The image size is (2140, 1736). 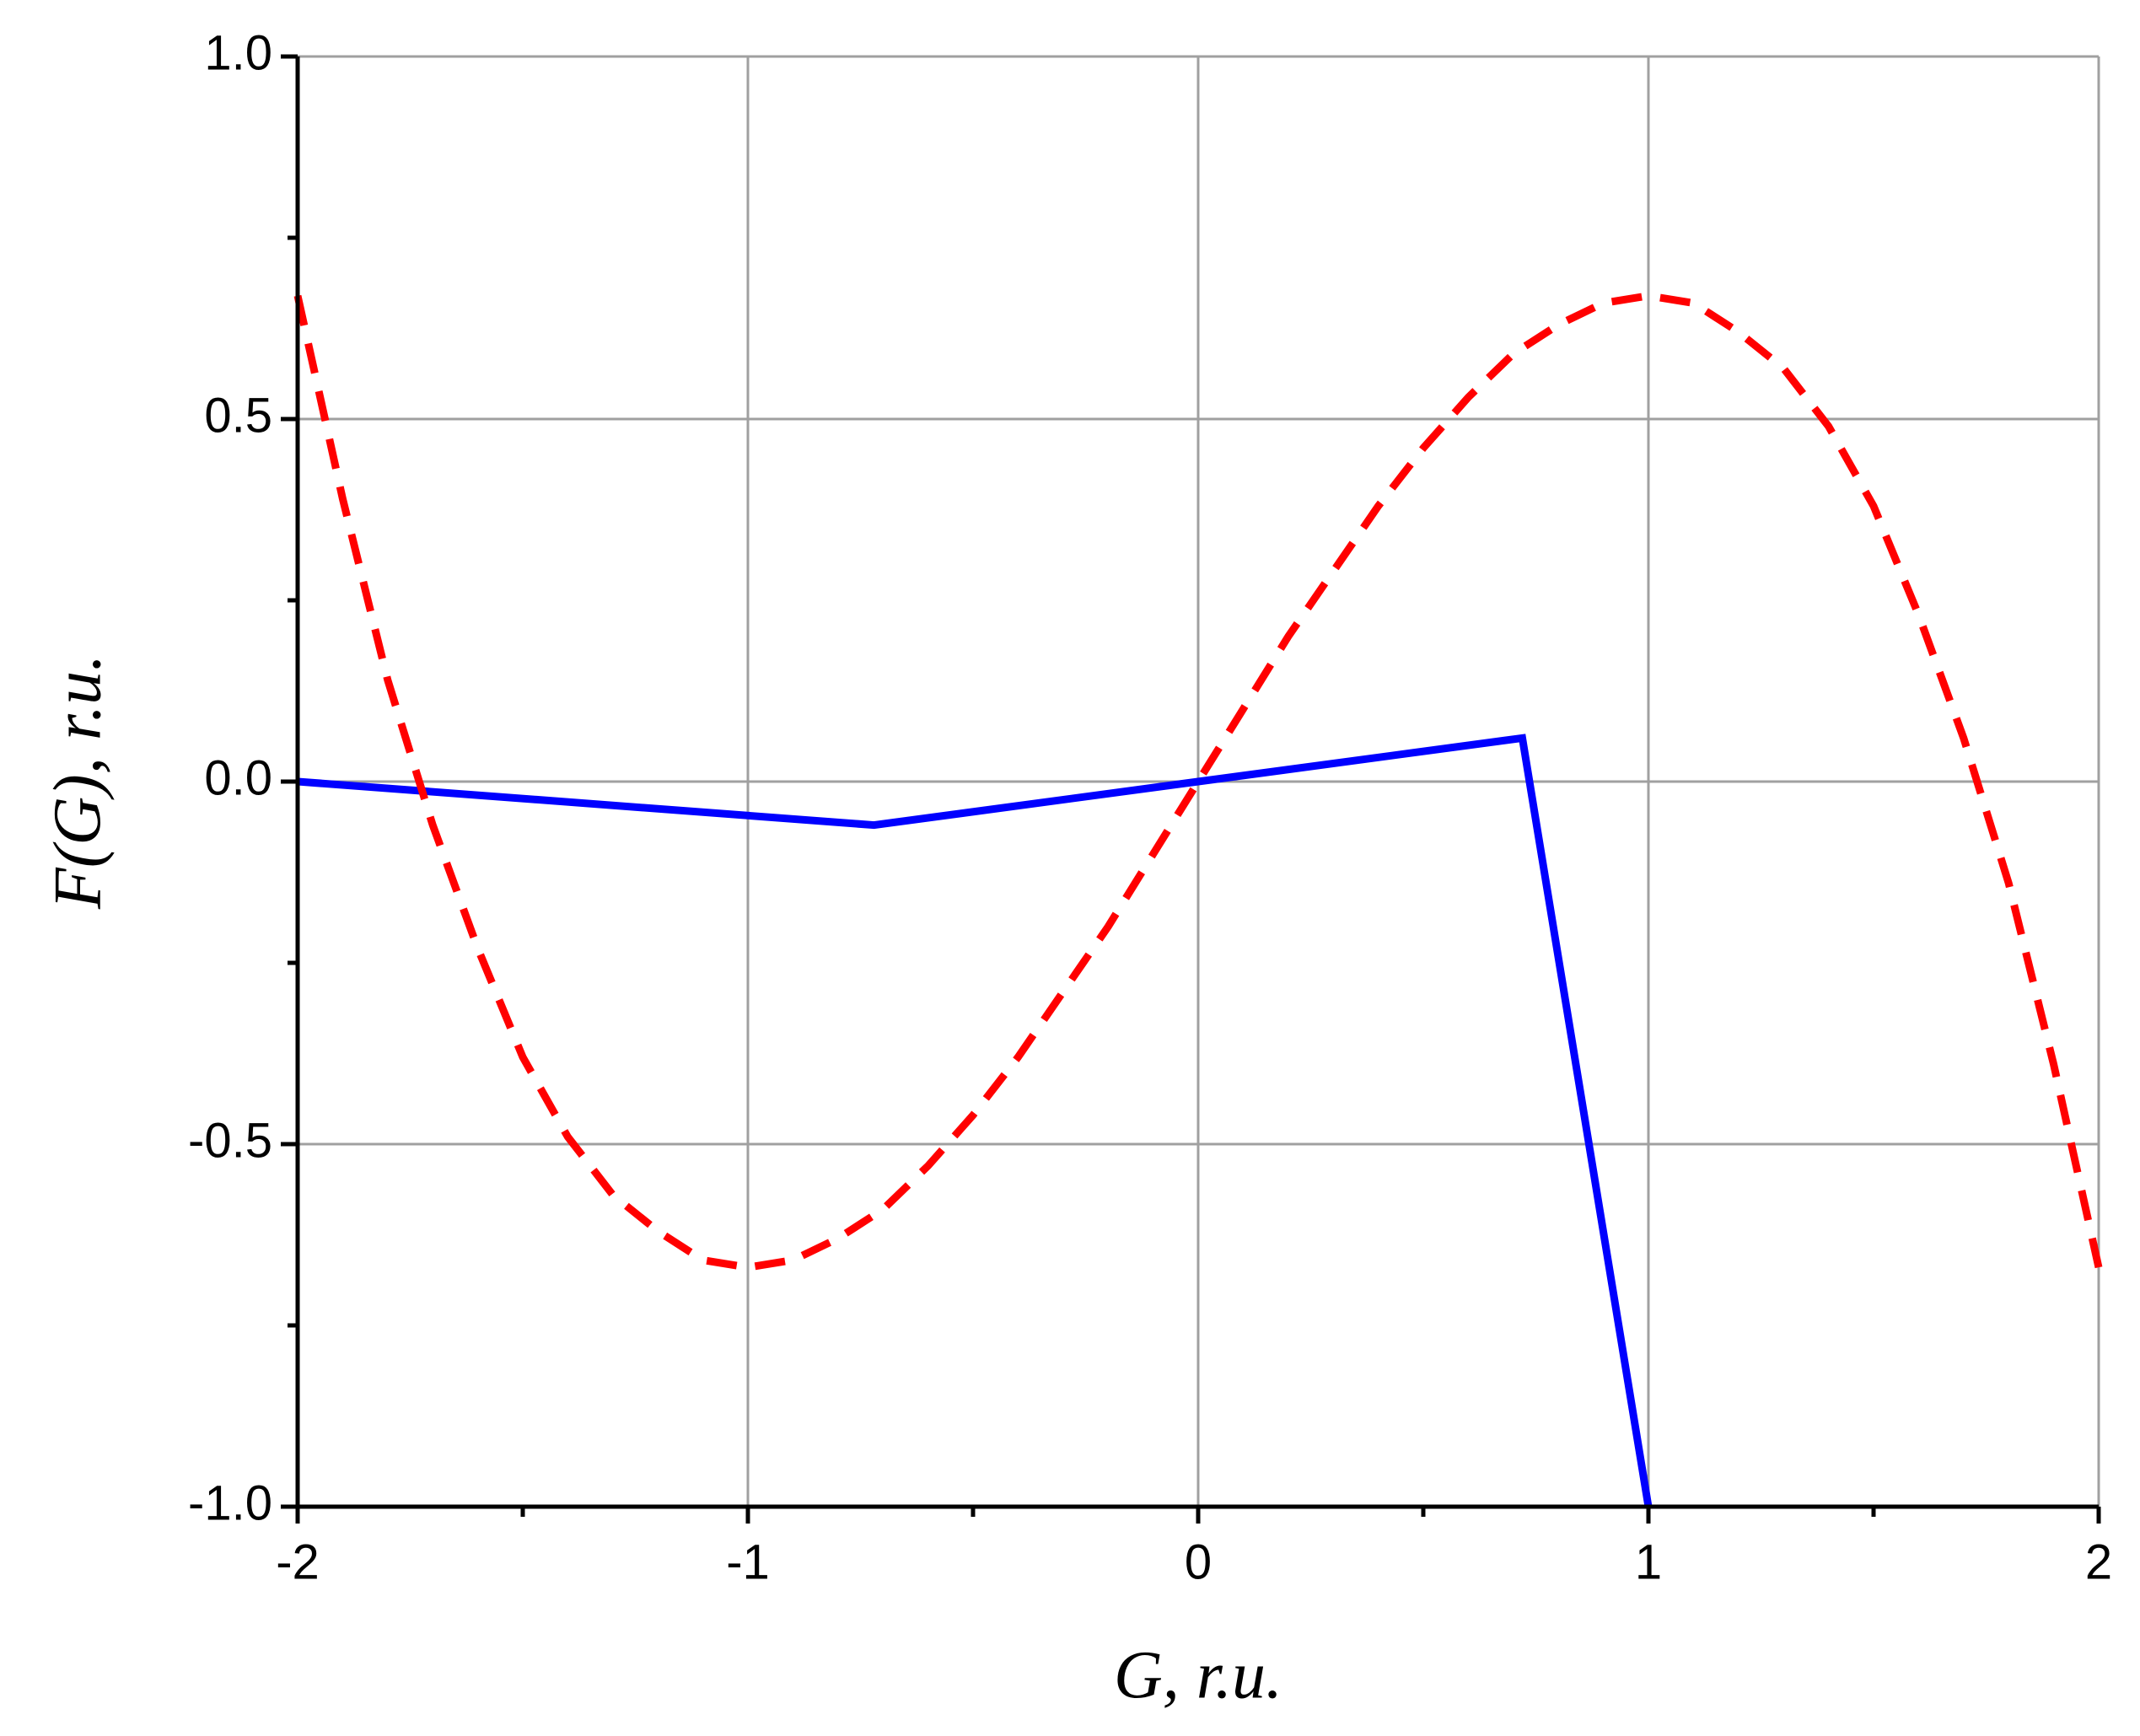 I want to click on x-tick-label: -2, so click(x=298, y=1561).